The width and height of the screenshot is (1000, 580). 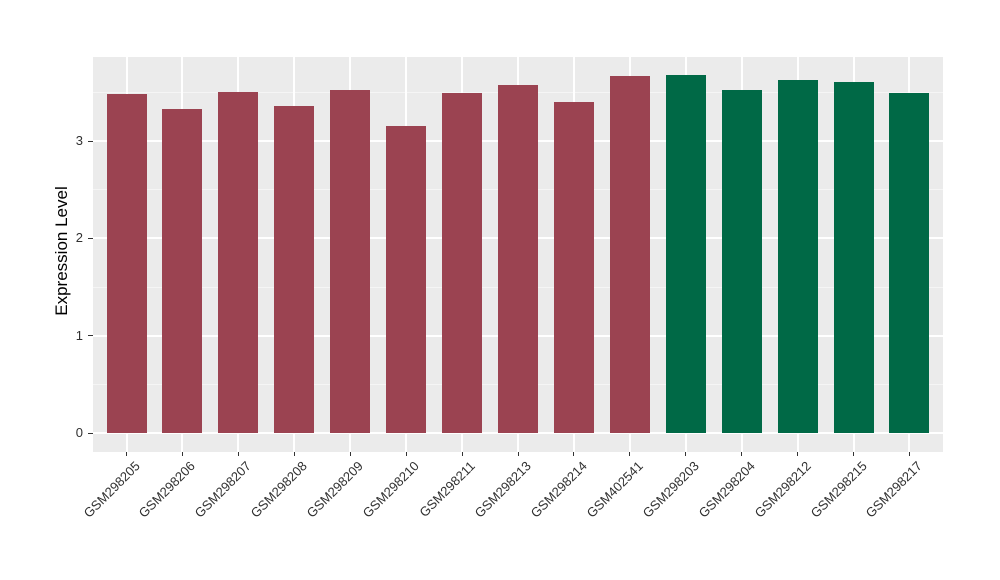 What do you see at coordinates (79, 335) in the screenshot?
I see `y-tick-label: 1` at bounding box center [79, 335].